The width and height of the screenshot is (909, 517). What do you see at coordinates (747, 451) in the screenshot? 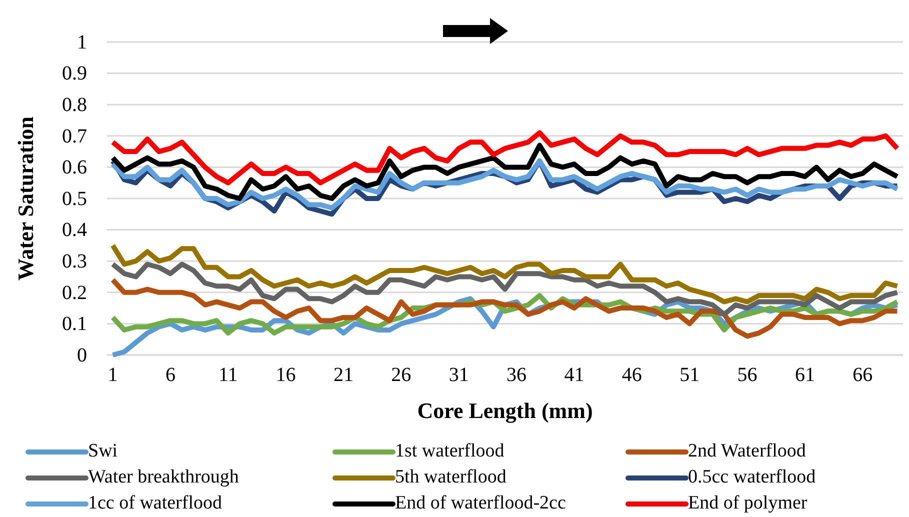
I see `legend-label: 2nd Waterflood` at bounding box center [747, 451].